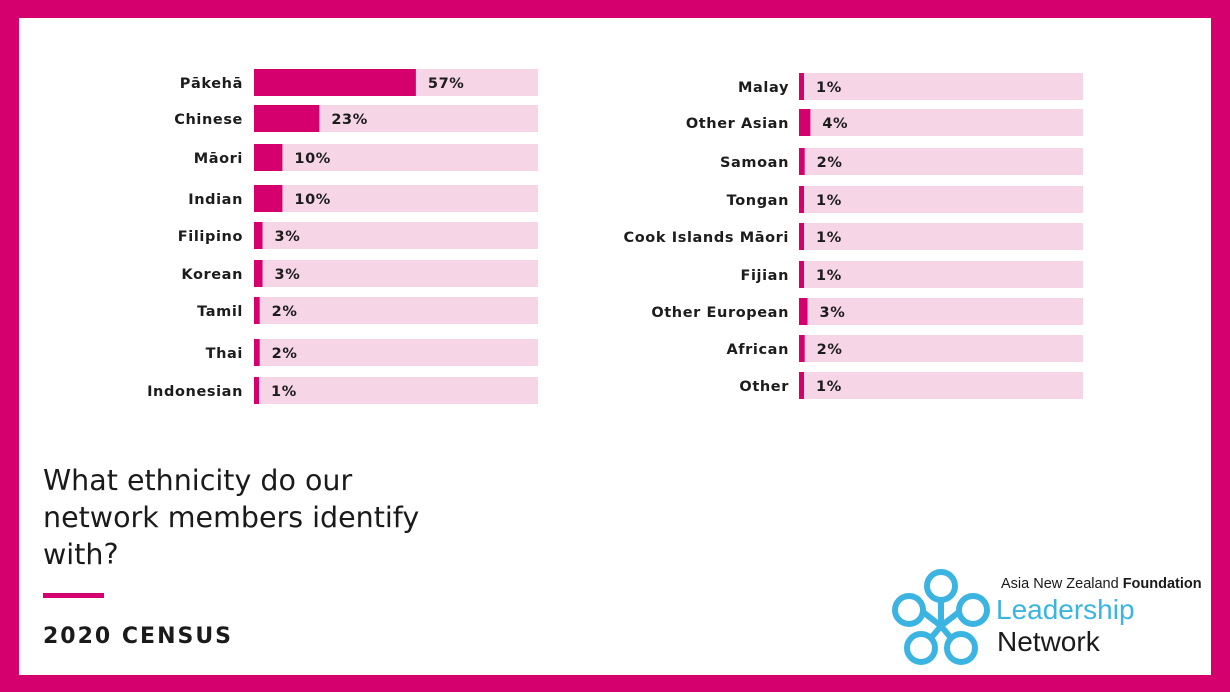  What do you see at coordinates (284, 392) in the screenshot?
I see `left-value-label: 1%` at bounding box center [284, 392].